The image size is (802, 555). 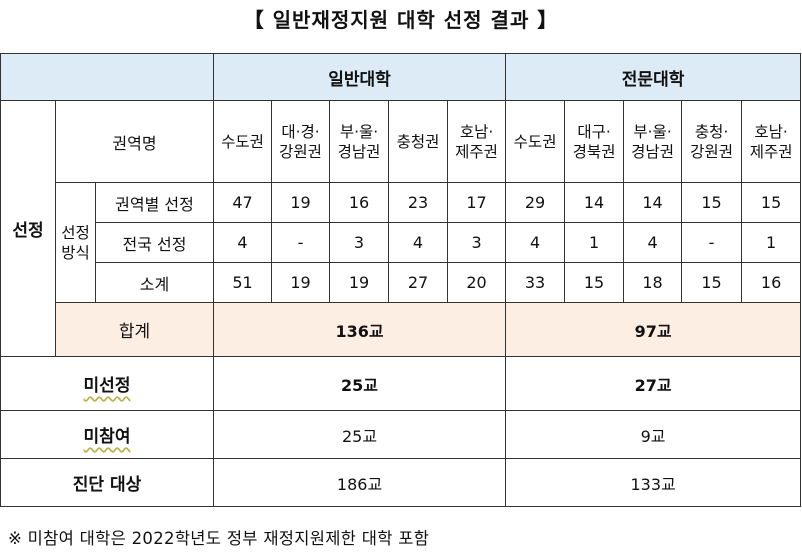 What do you see at coordinates (359, 242) in the screenshot?
I see `national-general-3: 3` at bounding box center [359, 242].